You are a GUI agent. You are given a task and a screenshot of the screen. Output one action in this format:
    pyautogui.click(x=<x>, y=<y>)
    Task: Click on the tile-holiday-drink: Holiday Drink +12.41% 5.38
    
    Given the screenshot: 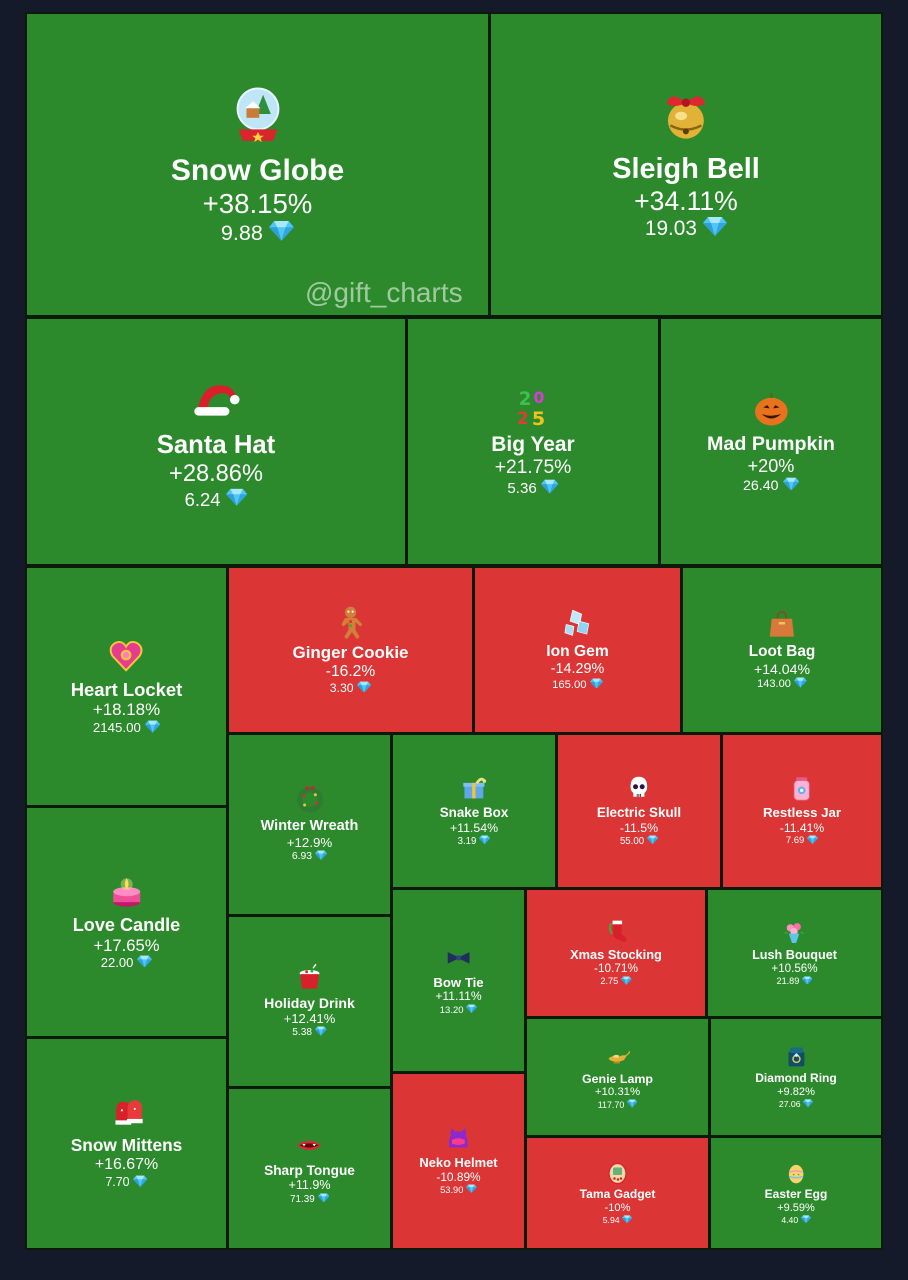 What is the action you would take?
    pyautogui.click(x=309, y=1001)
    